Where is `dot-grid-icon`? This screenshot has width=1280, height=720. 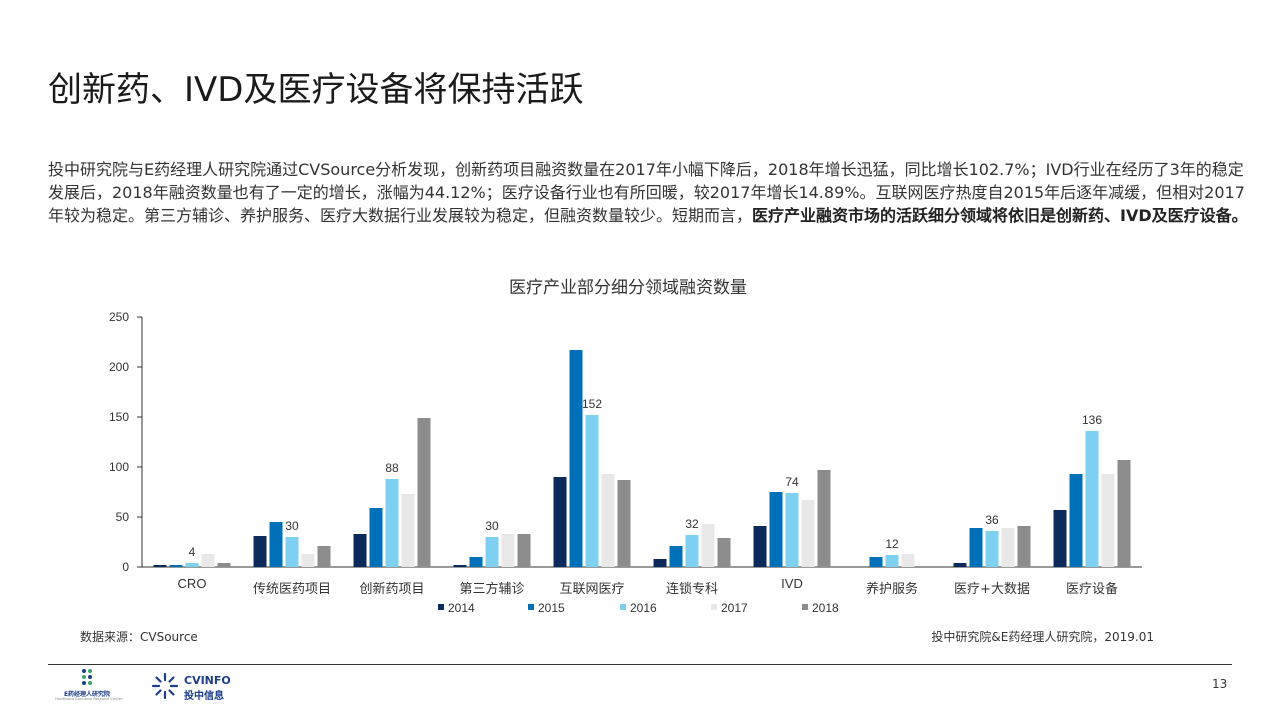
dot-grid-icon is located at coordinates (87, 677).